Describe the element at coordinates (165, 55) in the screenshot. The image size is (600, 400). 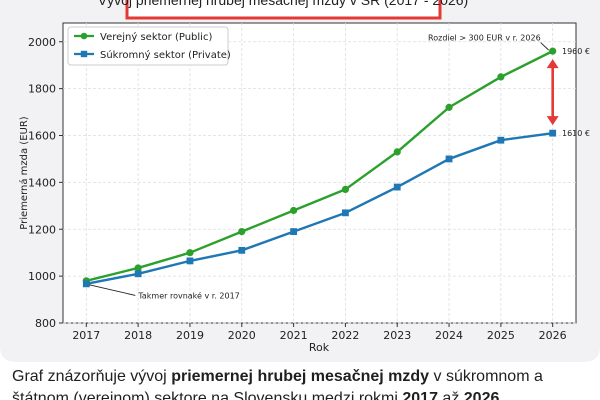
I see `legend-label-private: Súkromný sektor (Private)` at that location.